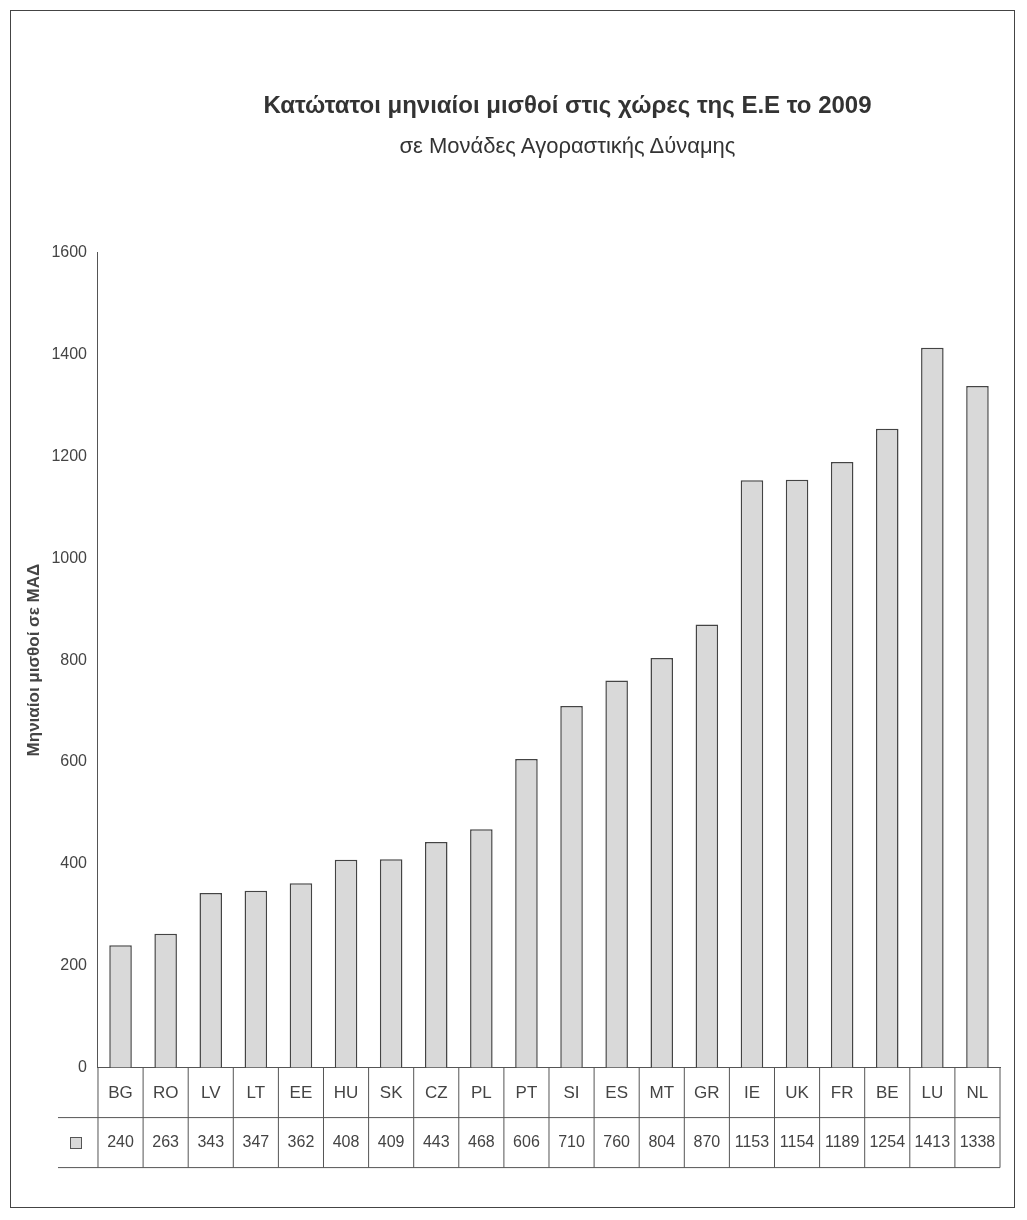  What do you see at coordinates (83, 1067) in the screenshot?
I see `y-tick-label: 0` at bounding box center [83, 1067].